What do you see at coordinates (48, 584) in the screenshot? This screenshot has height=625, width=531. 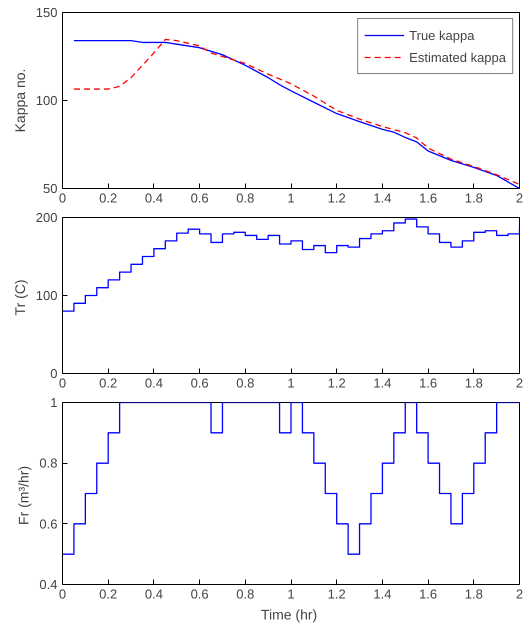 I see `y-tick-label: 0.4` at bounding box center [48, 584].